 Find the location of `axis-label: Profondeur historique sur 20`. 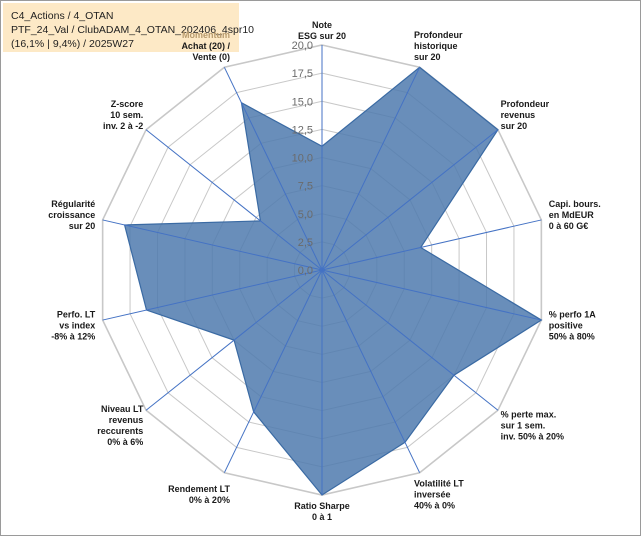

axis-label: Profondeur historique sur 20 is located at coordinates (438, 46).